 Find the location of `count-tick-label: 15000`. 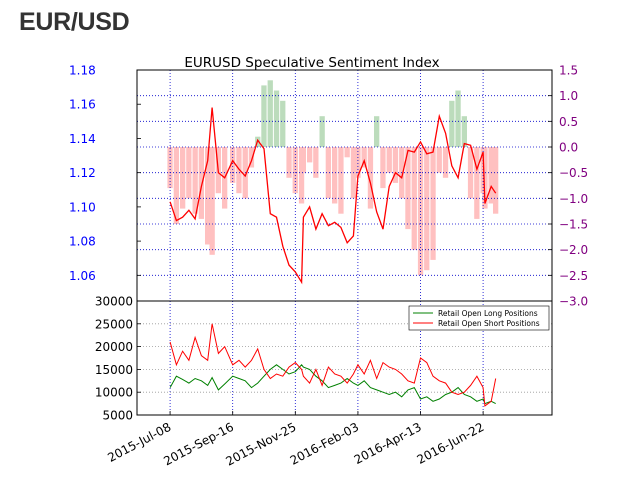

count-tick-label: 15000 is located at coordinates (114, 370).